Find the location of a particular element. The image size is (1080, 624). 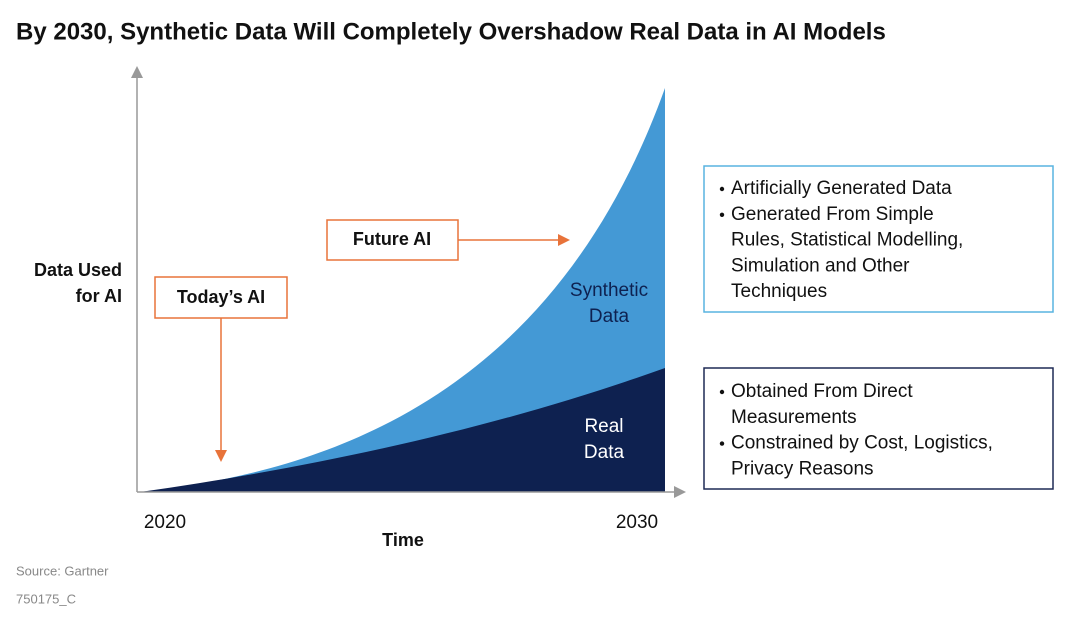

doc-id: 750175_C is located at coordinates (46, 598).